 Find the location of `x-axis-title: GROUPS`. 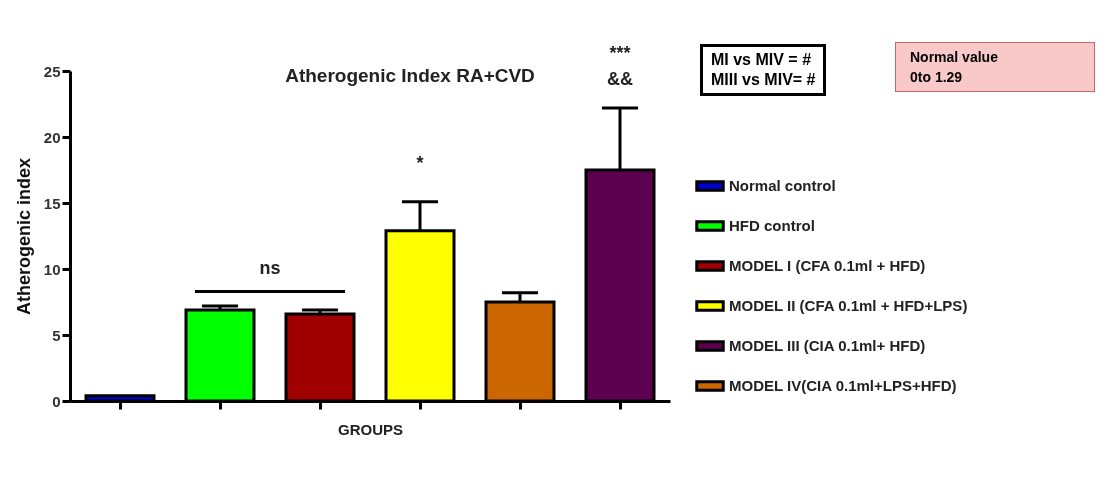

x-axis-title: GROUPS is located at coordinates (370, 429).